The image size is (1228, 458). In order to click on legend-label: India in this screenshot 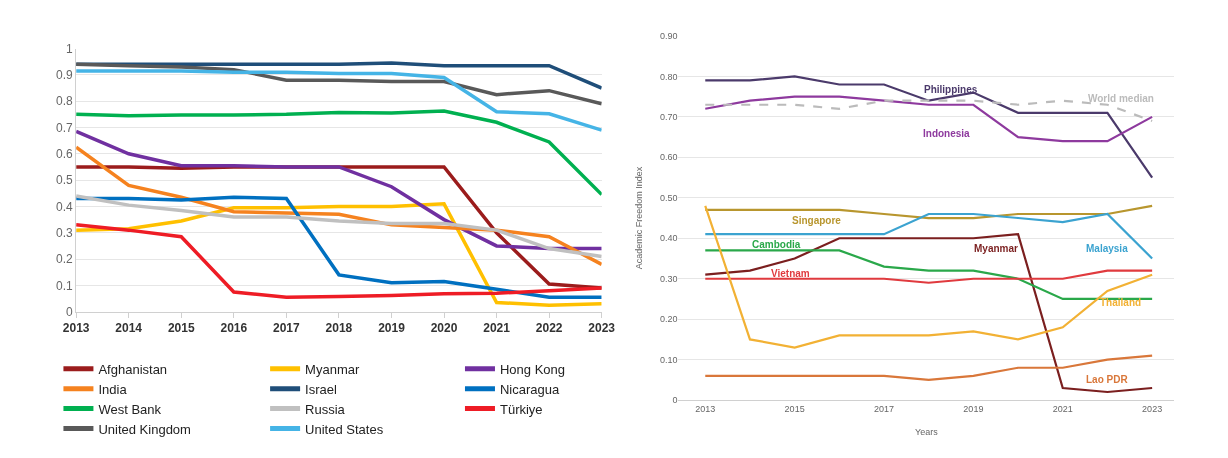, I will do `click(113, 389)`.